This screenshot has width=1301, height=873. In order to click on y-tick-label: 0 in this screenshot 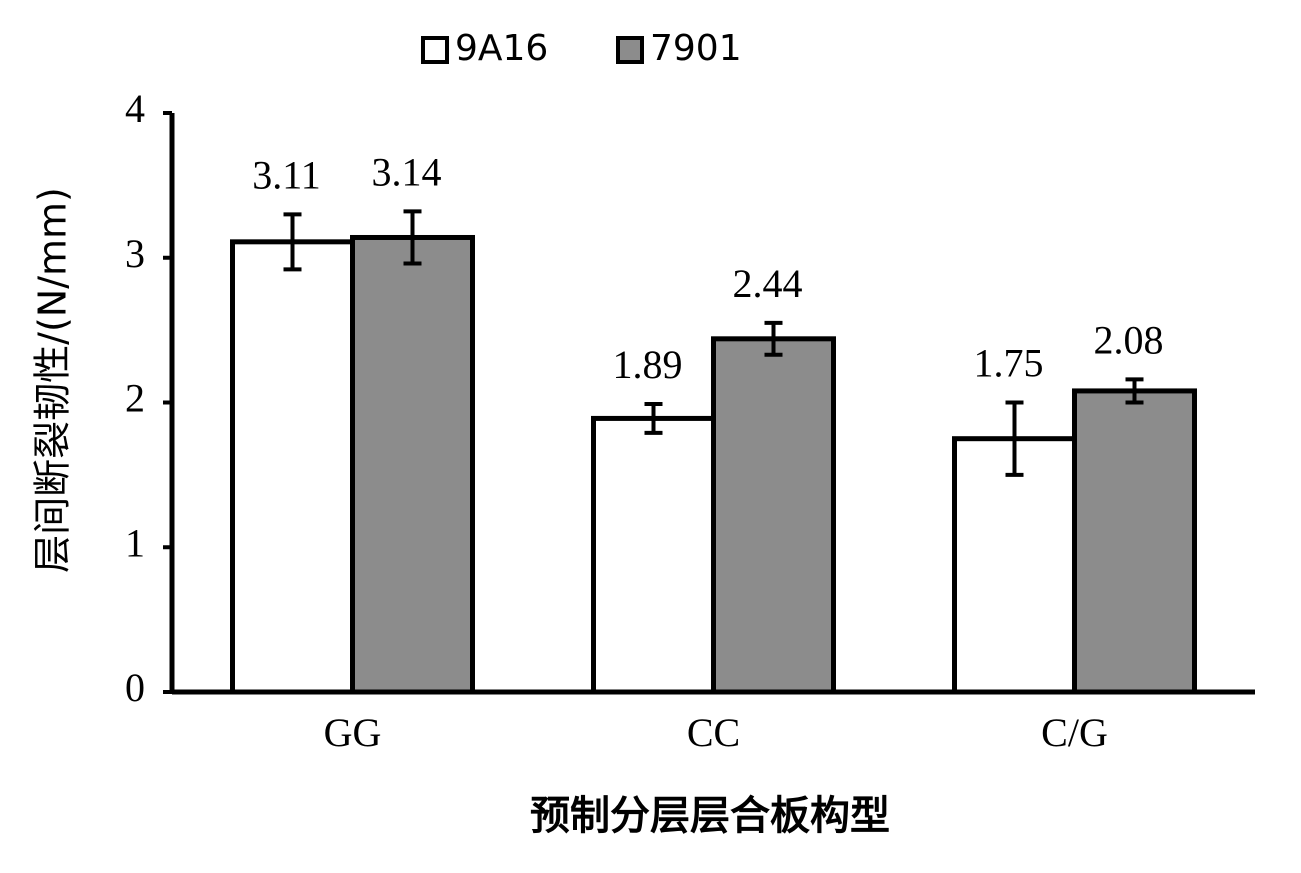, I will do `click(135, 687)`.